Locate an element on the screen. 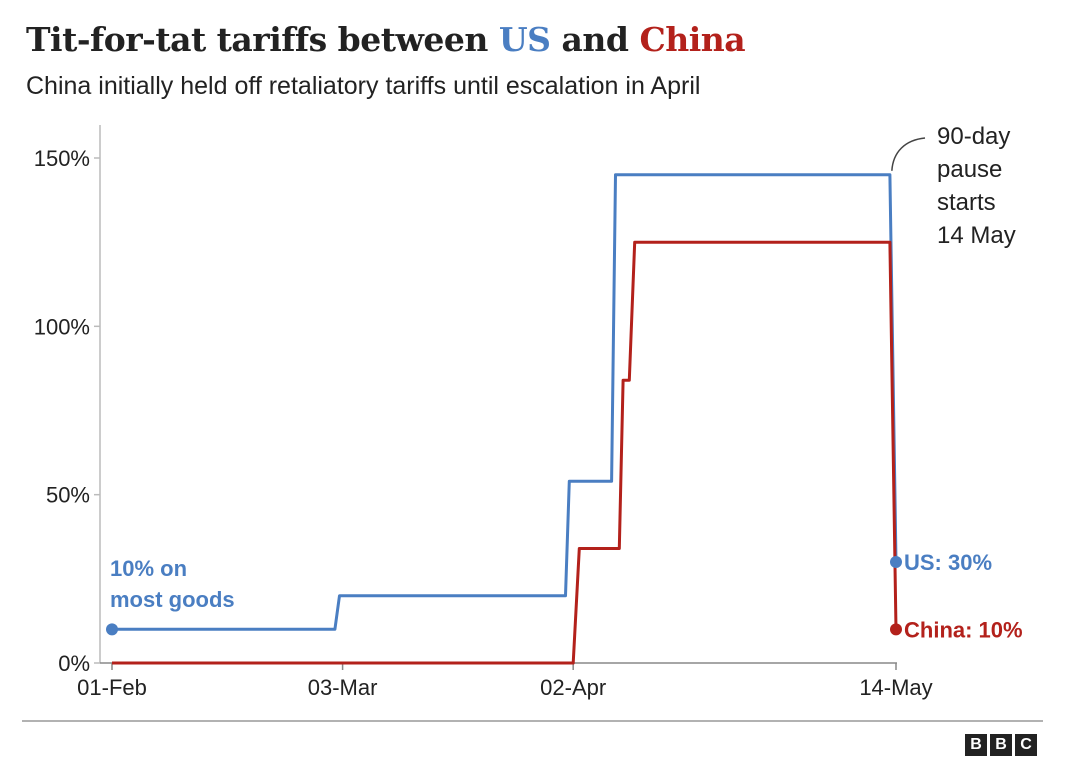  annotation-us-end: US: 30% is located at coordinates (948, 562).